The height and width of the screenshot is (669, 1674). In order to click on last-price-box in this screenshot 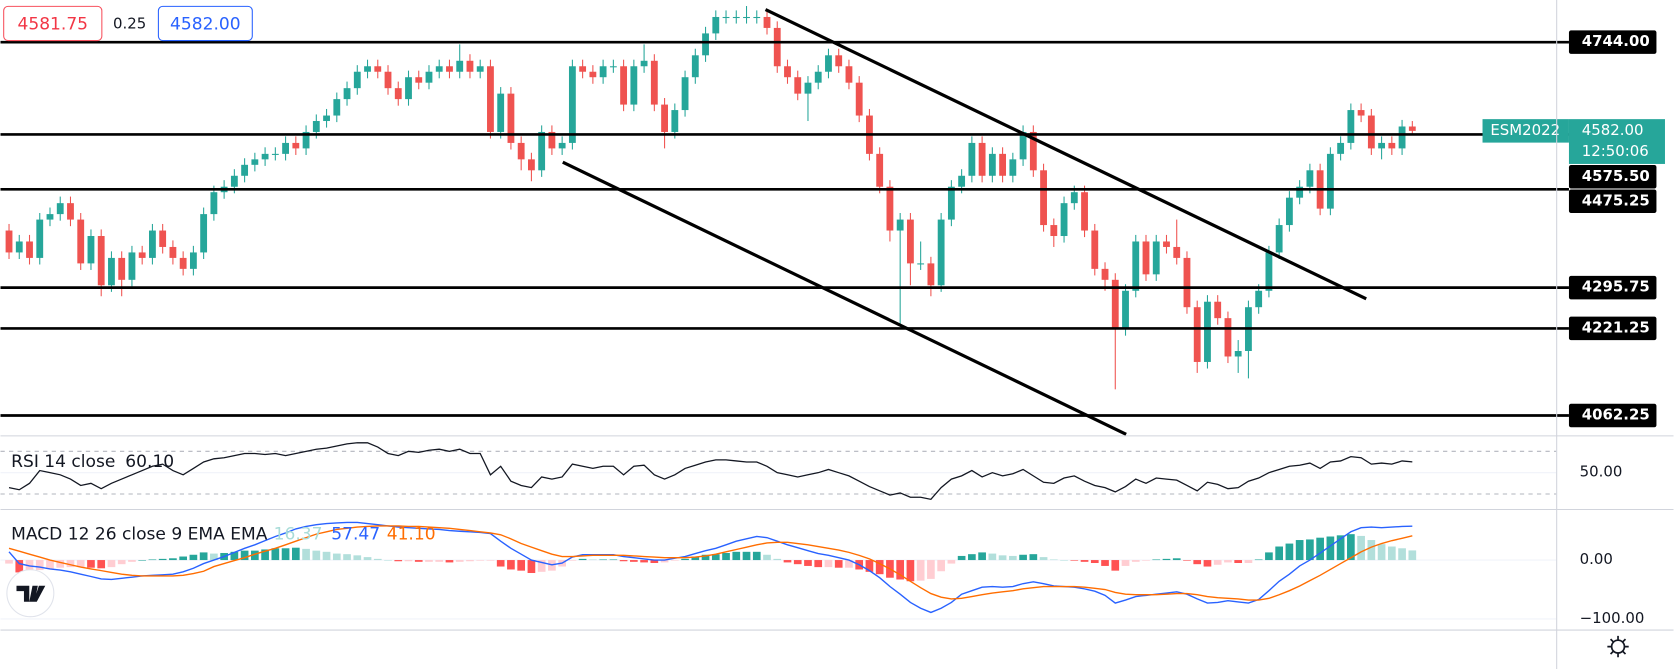, I will do `click(1616, 141)`.